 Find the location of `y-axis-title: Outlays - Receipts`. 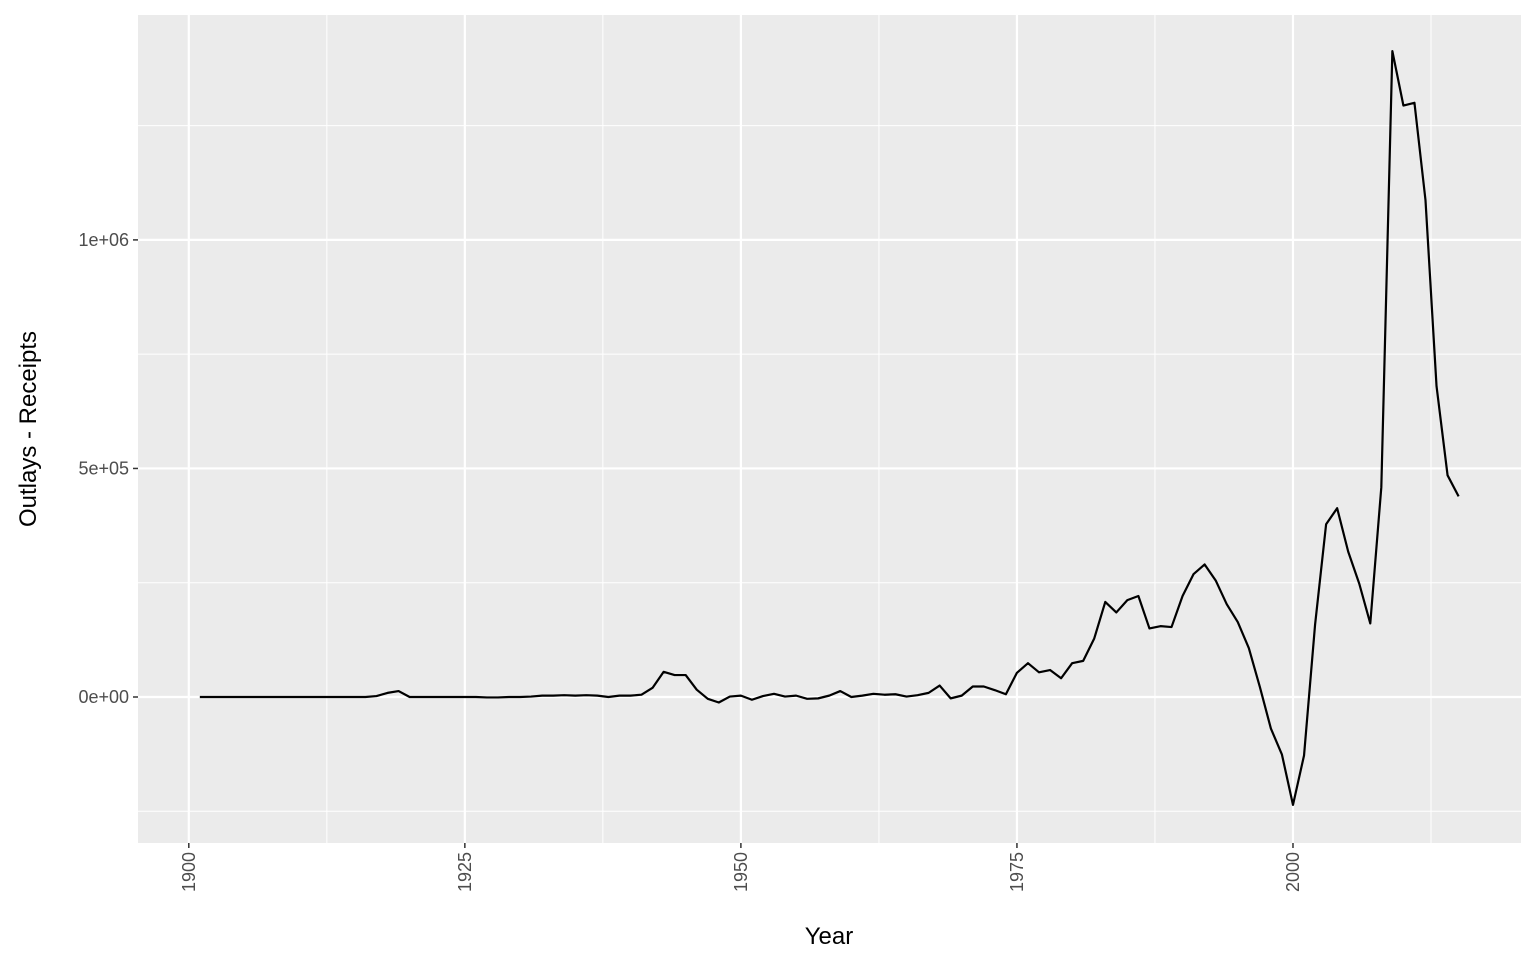

y-axis-title: Outlays - Receipts is located at coordinates (28, 429).